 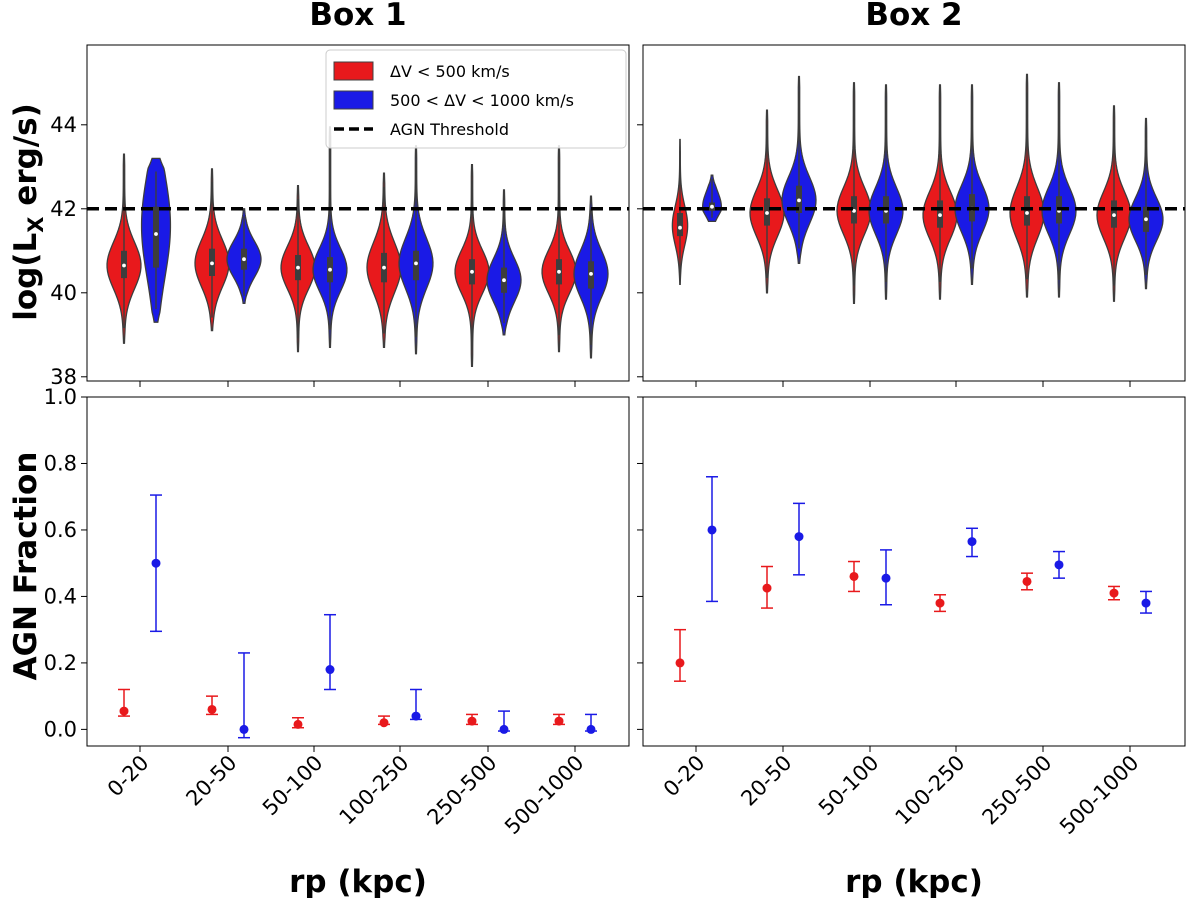 I want to click on top-ylabel-rest: erg/s), so click(x=26, y=159).